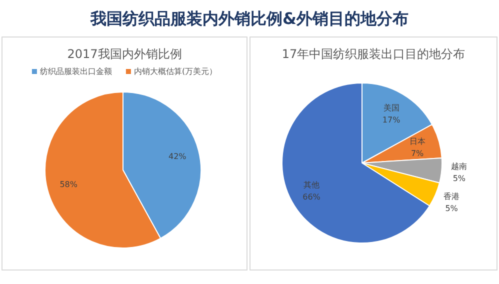  Describe the element at coordinates (176, 71) in the screenshot. I see `legend-label: 内销大概估算(万美元）` at that location.